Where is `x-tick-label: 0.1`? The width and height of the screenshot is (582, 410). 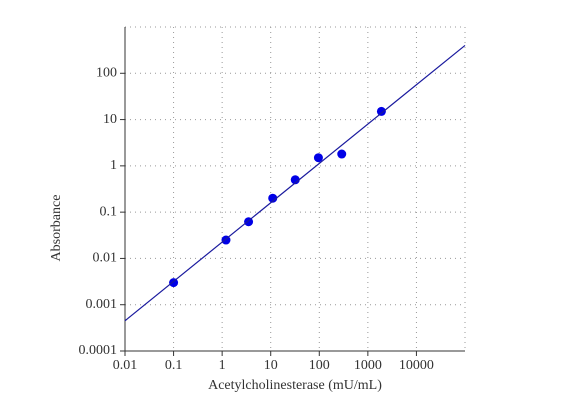 x-tick-label: 0.1 is located at coordinates (174, 365).